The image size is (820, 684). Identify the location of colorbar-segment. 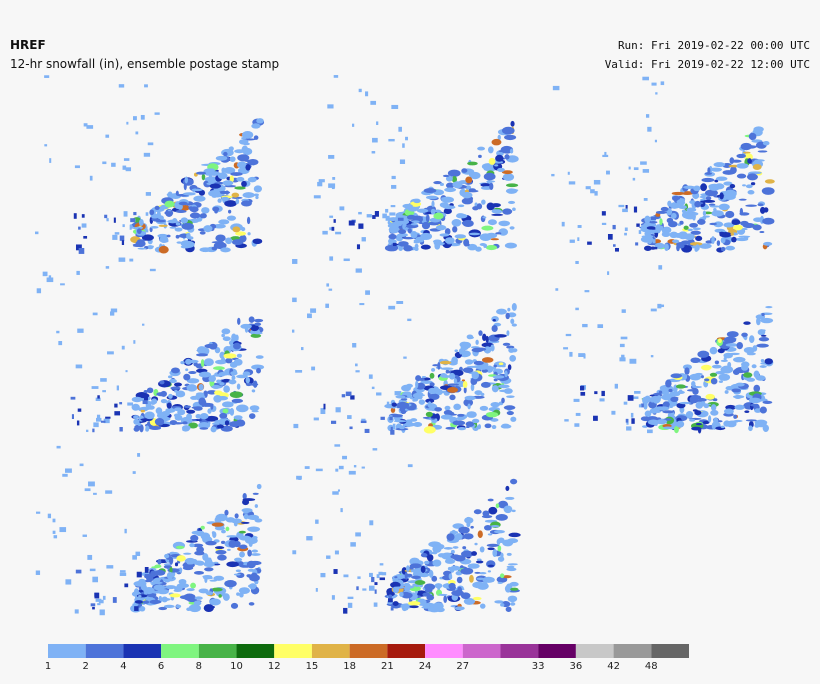
(255, 651).